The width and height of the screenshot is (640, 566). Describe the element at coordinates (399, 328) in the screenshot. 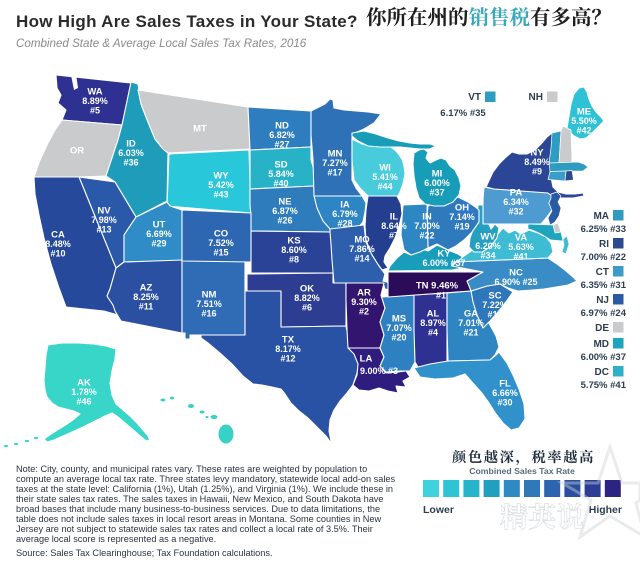

I see `svg-text: 7.07%` at that location.